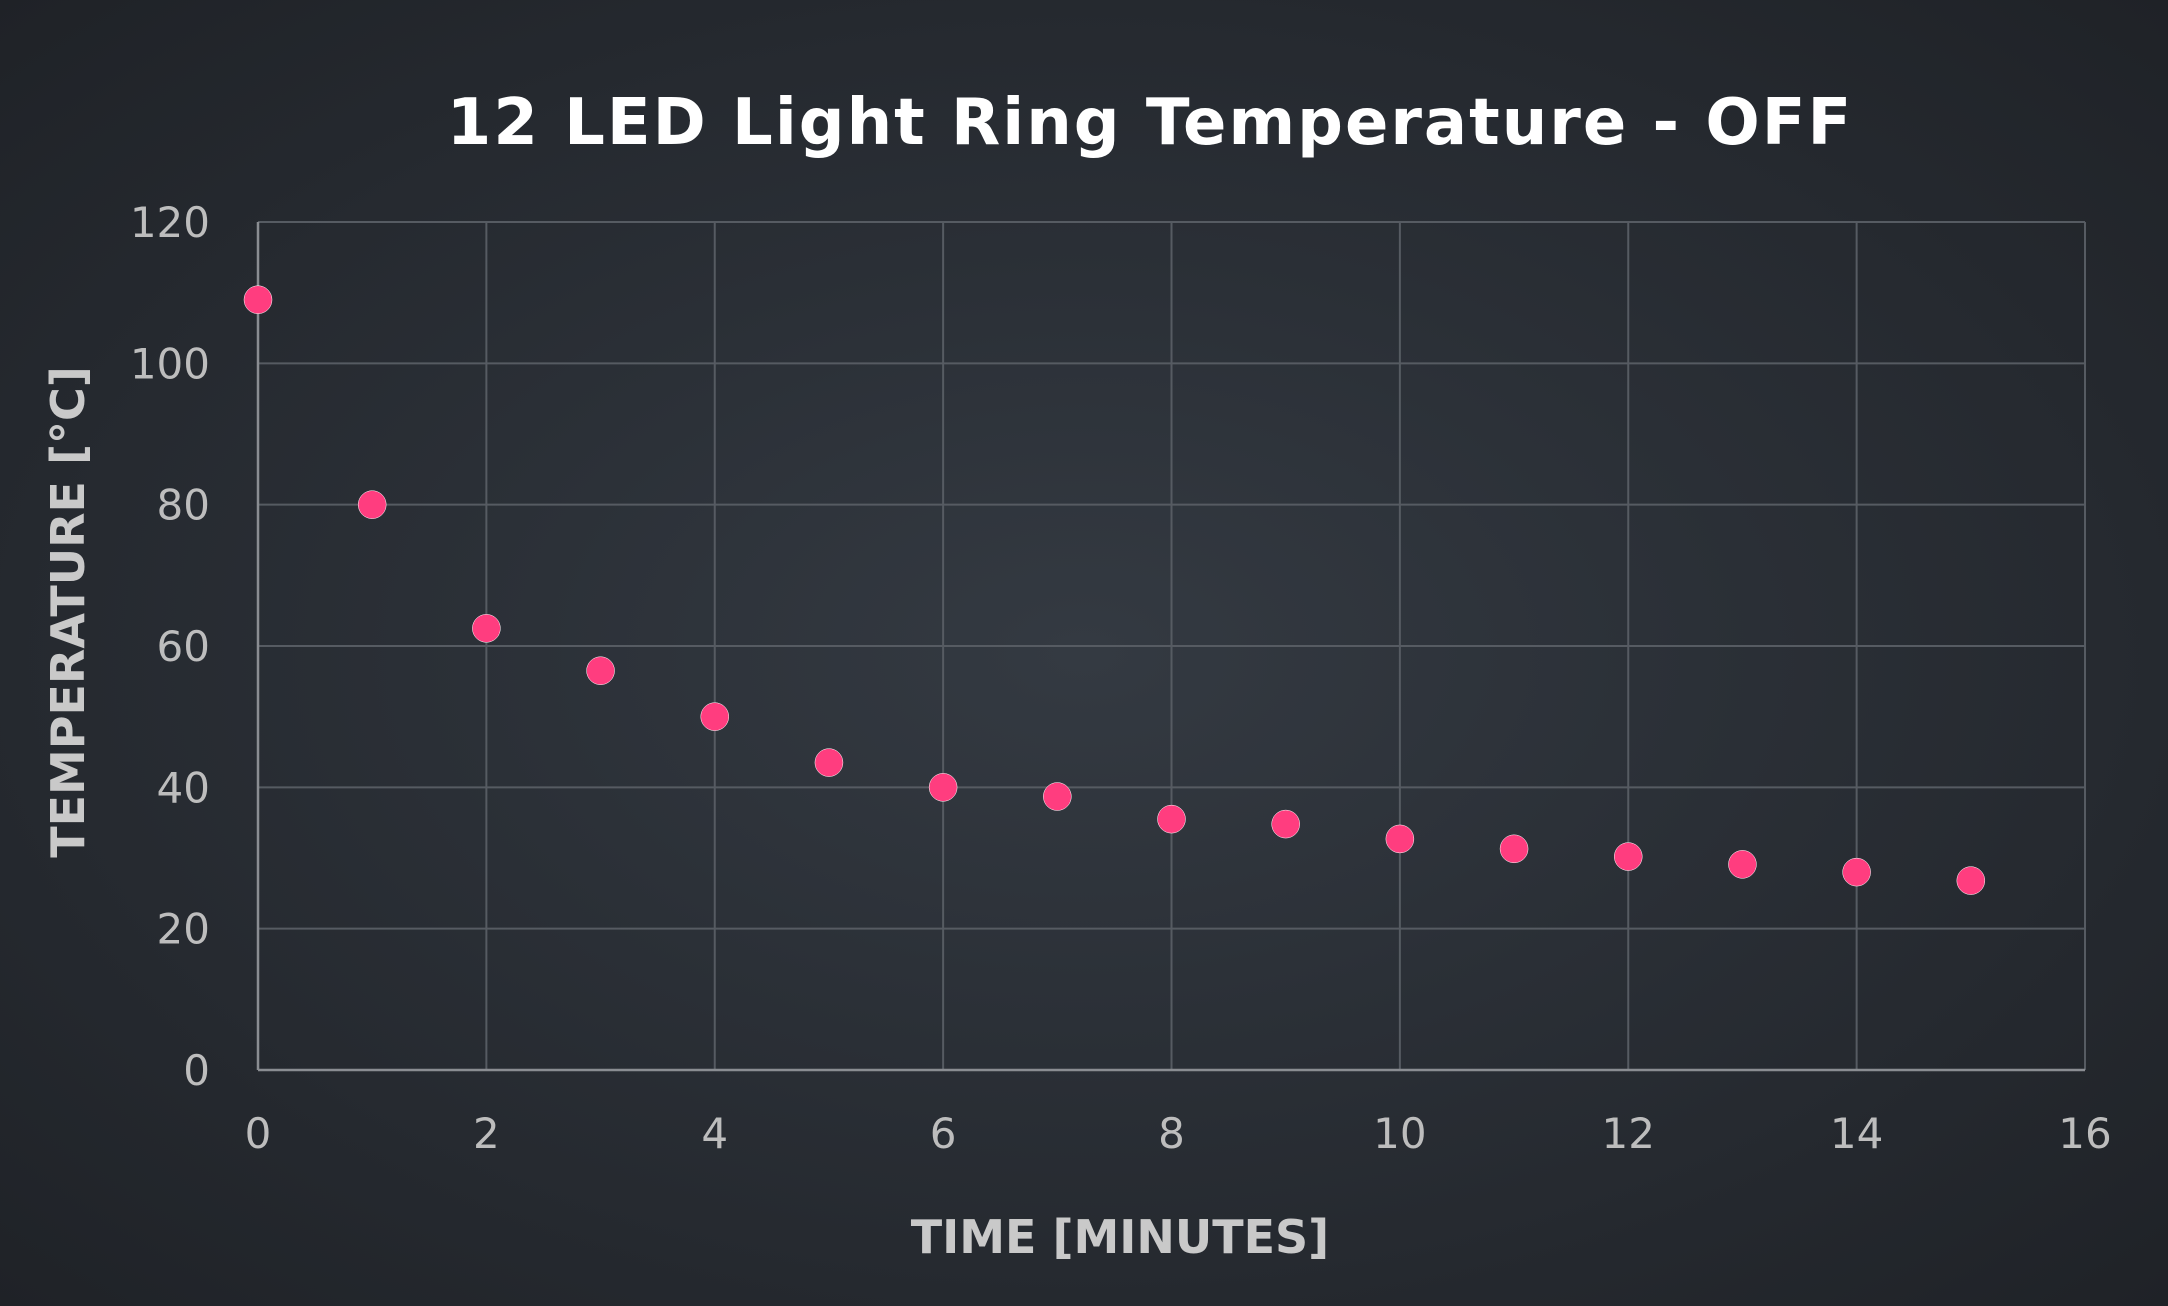  Describe the element at coordinates (68, 612) in the screenshot. I see `y-axis-title: TEMPERATURE [°C]` at that location.